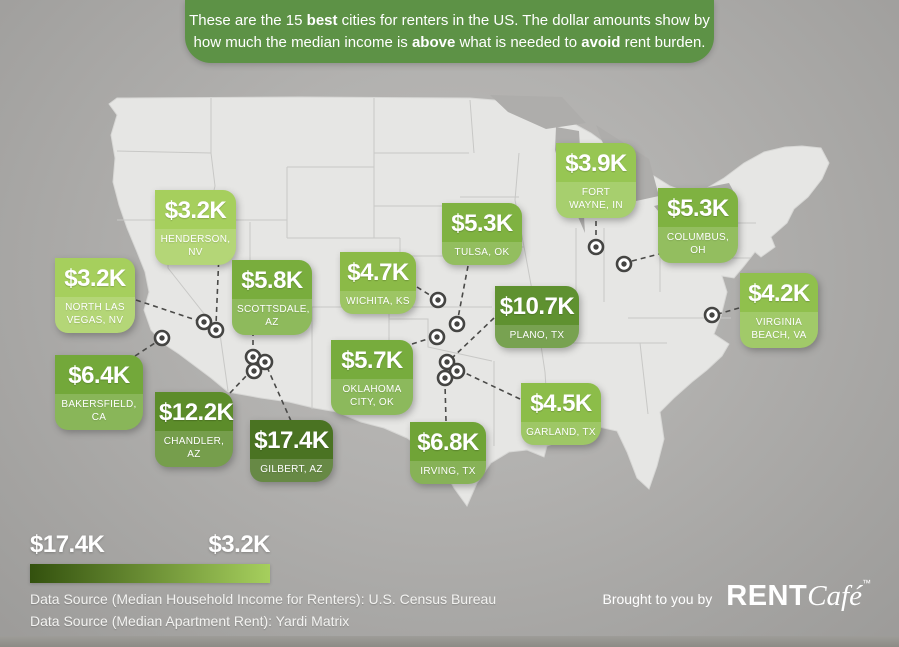 This screenshot has height=647, width=899. What do you see at coordinates (463, 292) in the screenshot?
I see `connector-line-tulsa-ok` at bounding box center [463, 292].